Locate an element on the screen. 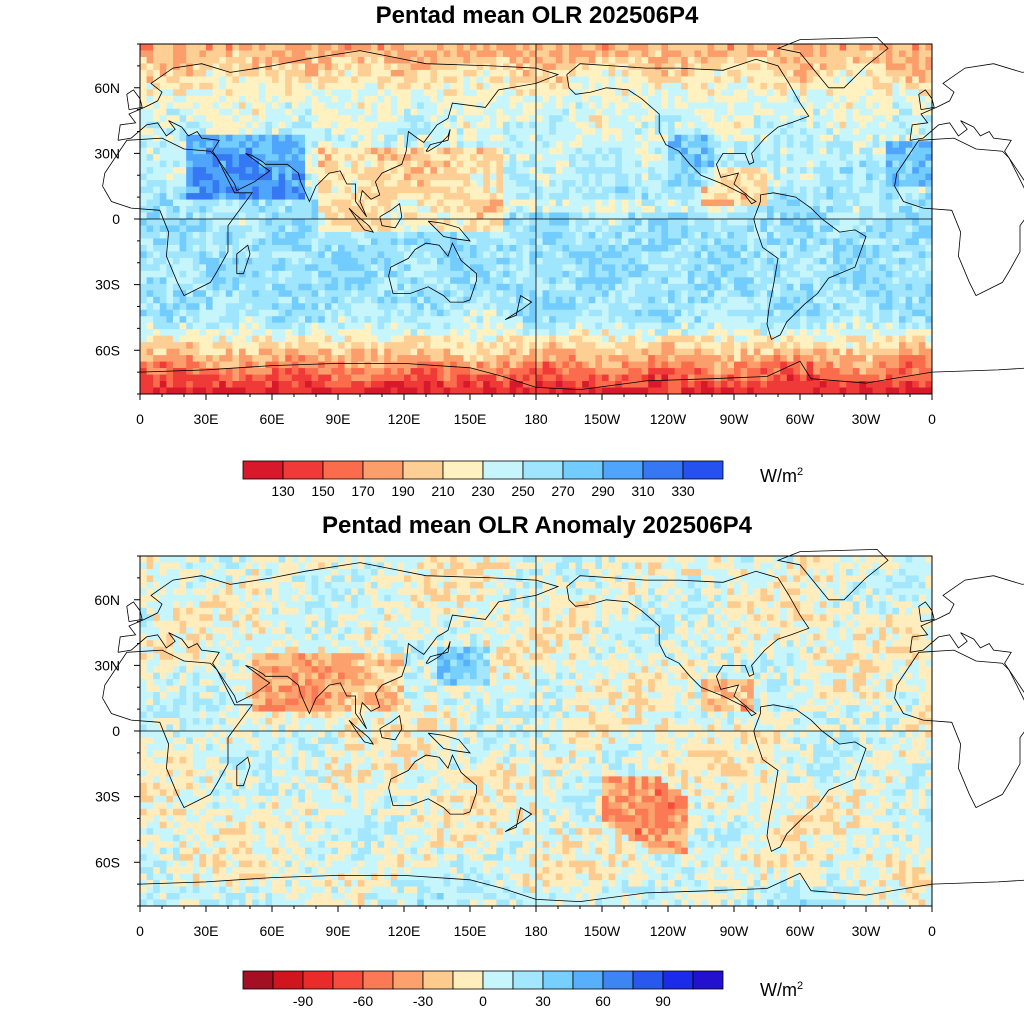 The height and width of the screenshot is (1024, 1024). colorbar-label: 190 is located at coordinates (403, 491).